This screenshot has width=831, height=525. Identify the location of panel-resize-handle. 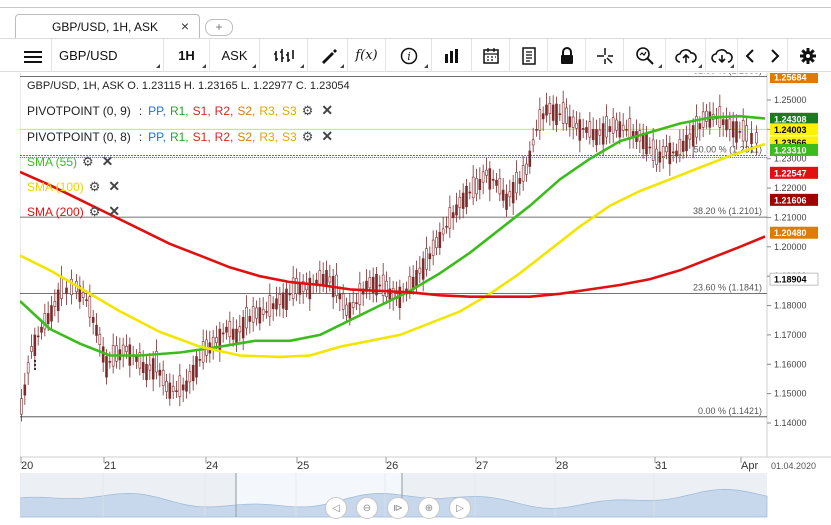
(35, 367).